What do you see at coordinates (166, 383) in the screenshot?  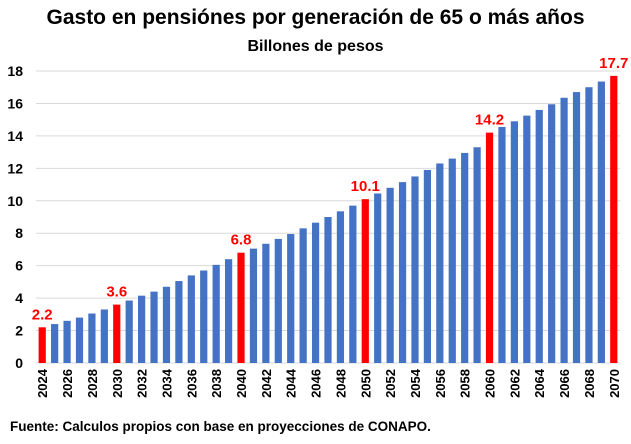 I see `x-tick-label: 2034` at bounding box center [166, 383].